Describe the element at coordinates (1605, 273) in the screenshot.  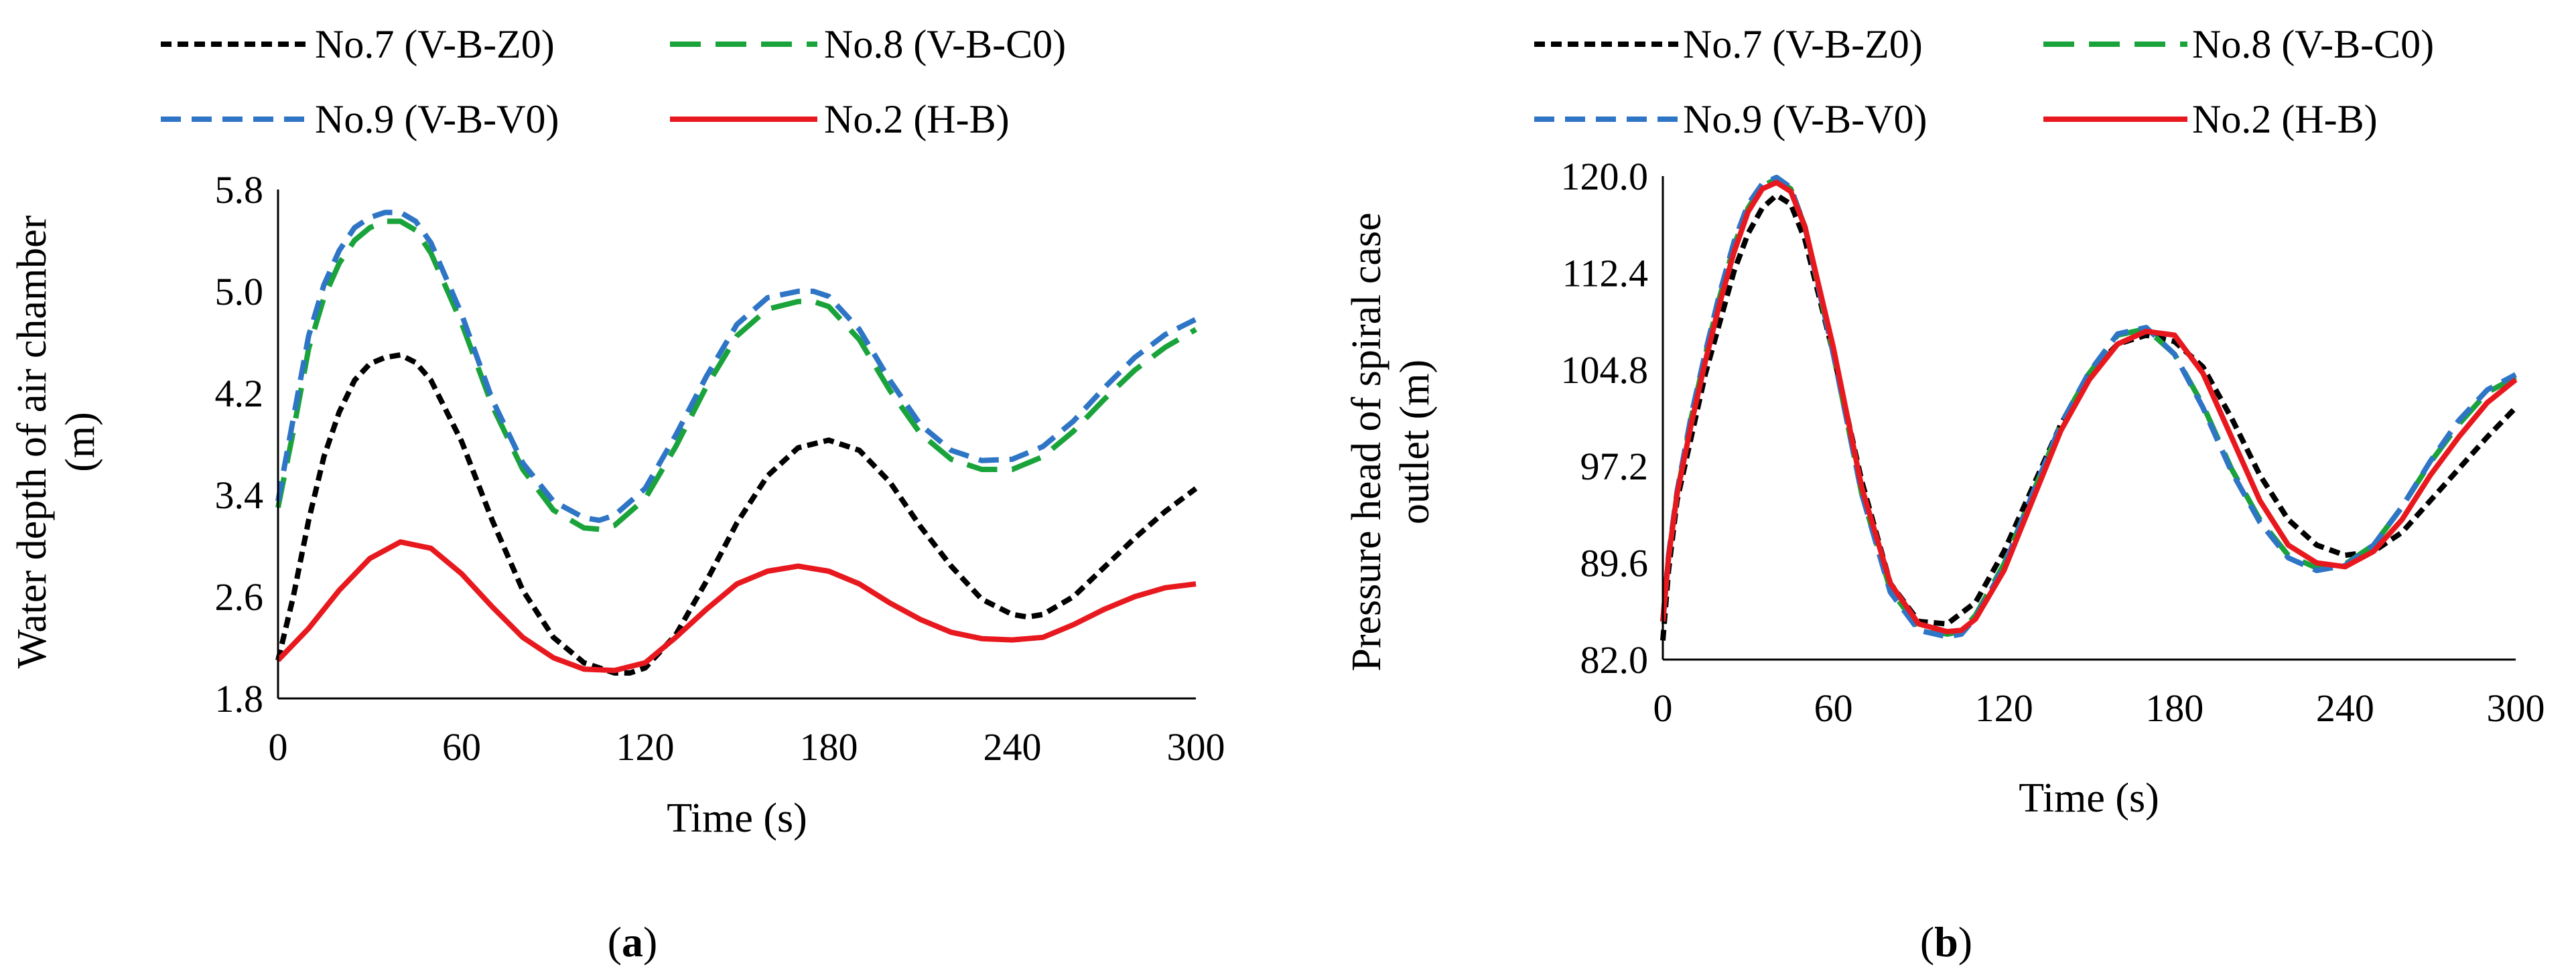
I see `y-tick-label-b-4: 112.4` at that location.